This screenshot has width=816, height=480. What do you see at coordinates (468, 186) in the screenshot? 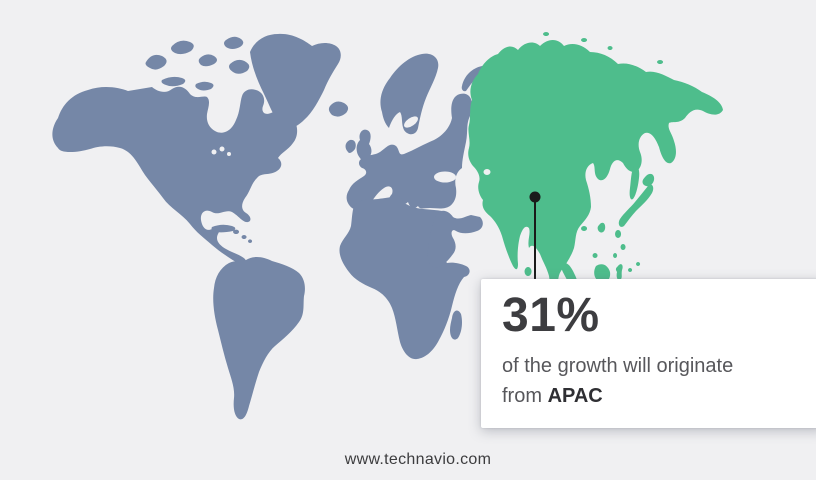
I see `caspian-sea` at bounding box center [468, 186].